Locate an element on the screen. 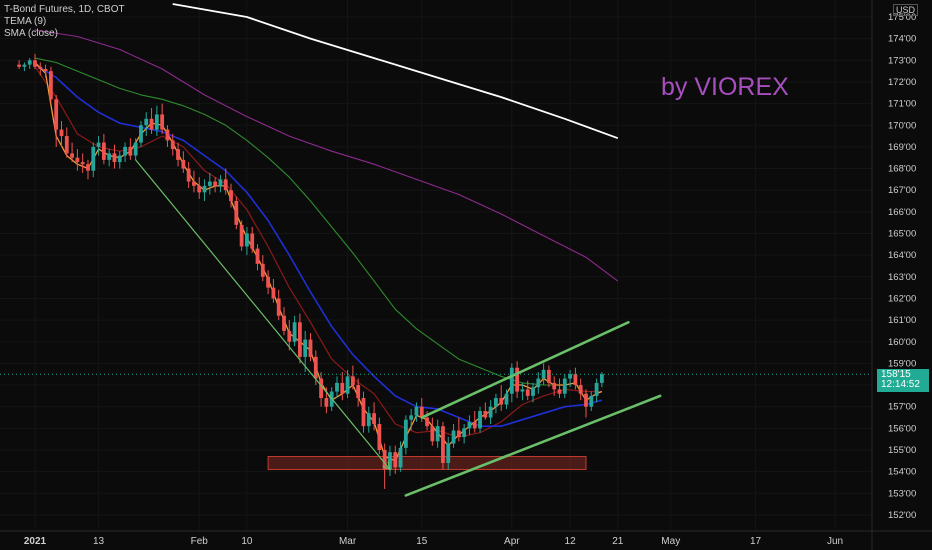 This screenshot has height=550, width=932. legend-indicator-sma: SMA (close) is located at coordinates (31, 33).